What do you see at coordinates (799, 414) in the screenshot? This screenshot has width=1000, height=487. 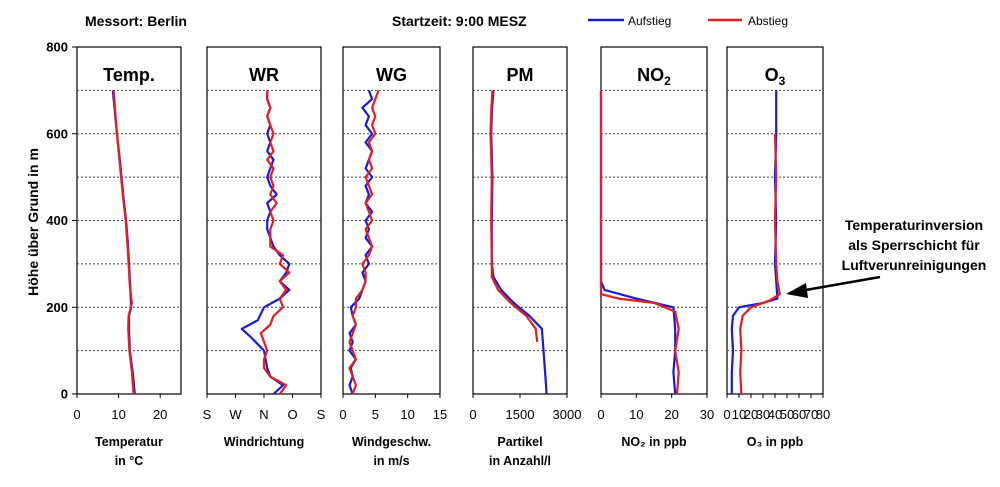 I see `x-tick-label: 60` at bounding box center [799, 414].